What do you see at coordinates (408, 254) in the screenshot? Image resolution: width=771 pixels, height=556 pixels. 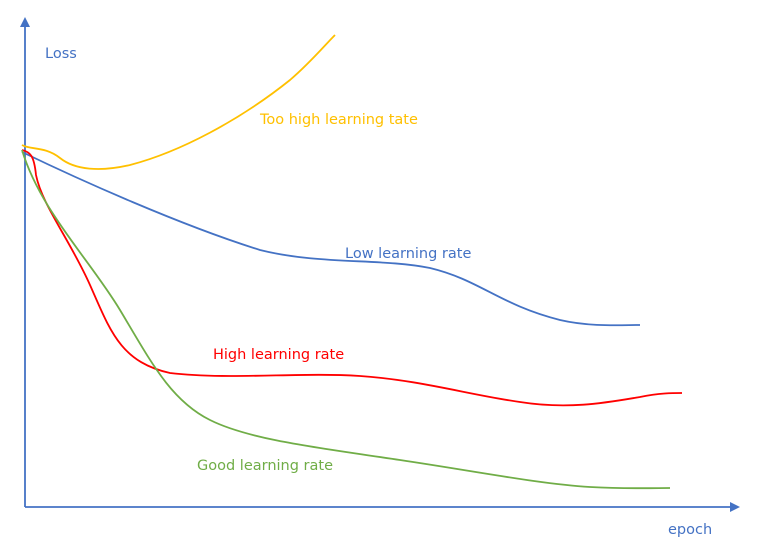 I see `curve-label: Low learning rate` at bounding box center [408, 254].